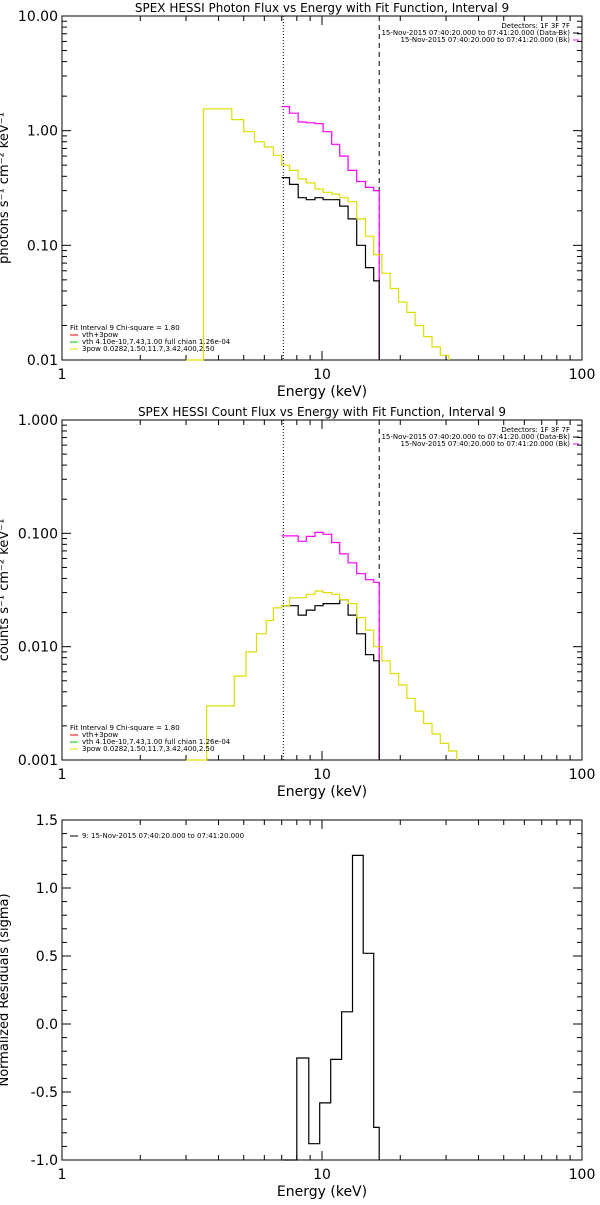 This screenshot has width=600, height=1205. I want to click on y-tick-label: 10.00, so click(38, 17).